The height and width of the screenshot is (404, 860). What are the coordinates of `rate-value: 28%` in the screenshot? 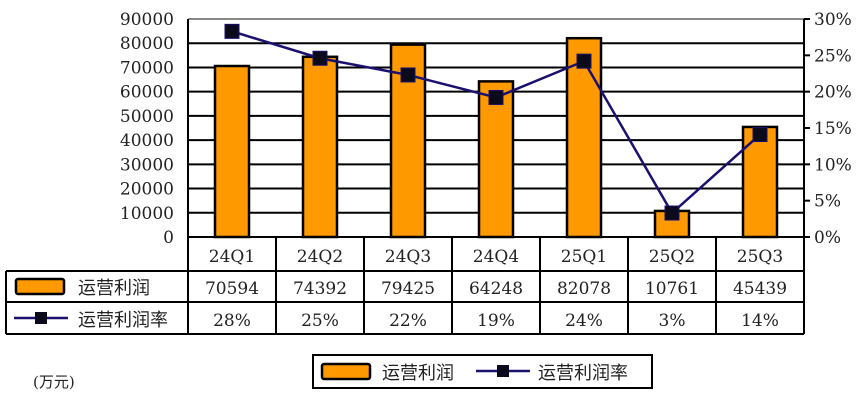 It's located at (232, 321).